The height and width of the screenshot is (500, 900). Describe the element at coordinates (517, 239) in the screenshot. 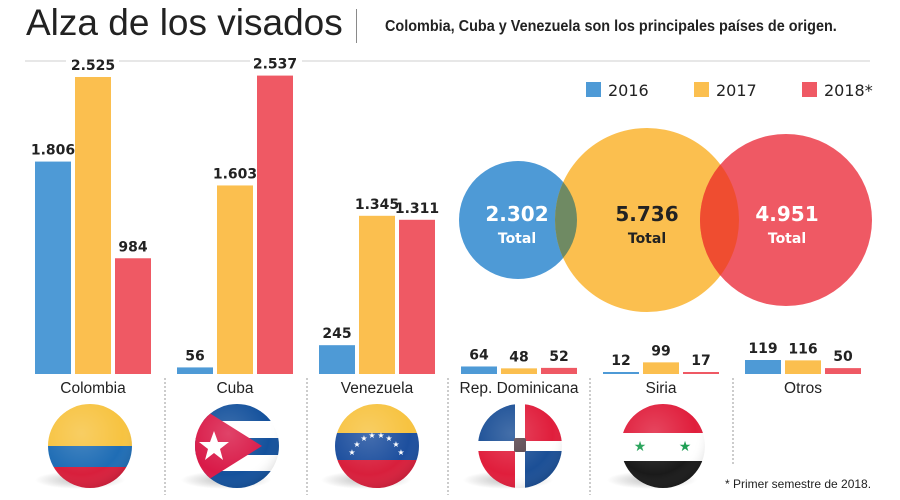

I see `bubble-sublabel-2016: Total` at that location.